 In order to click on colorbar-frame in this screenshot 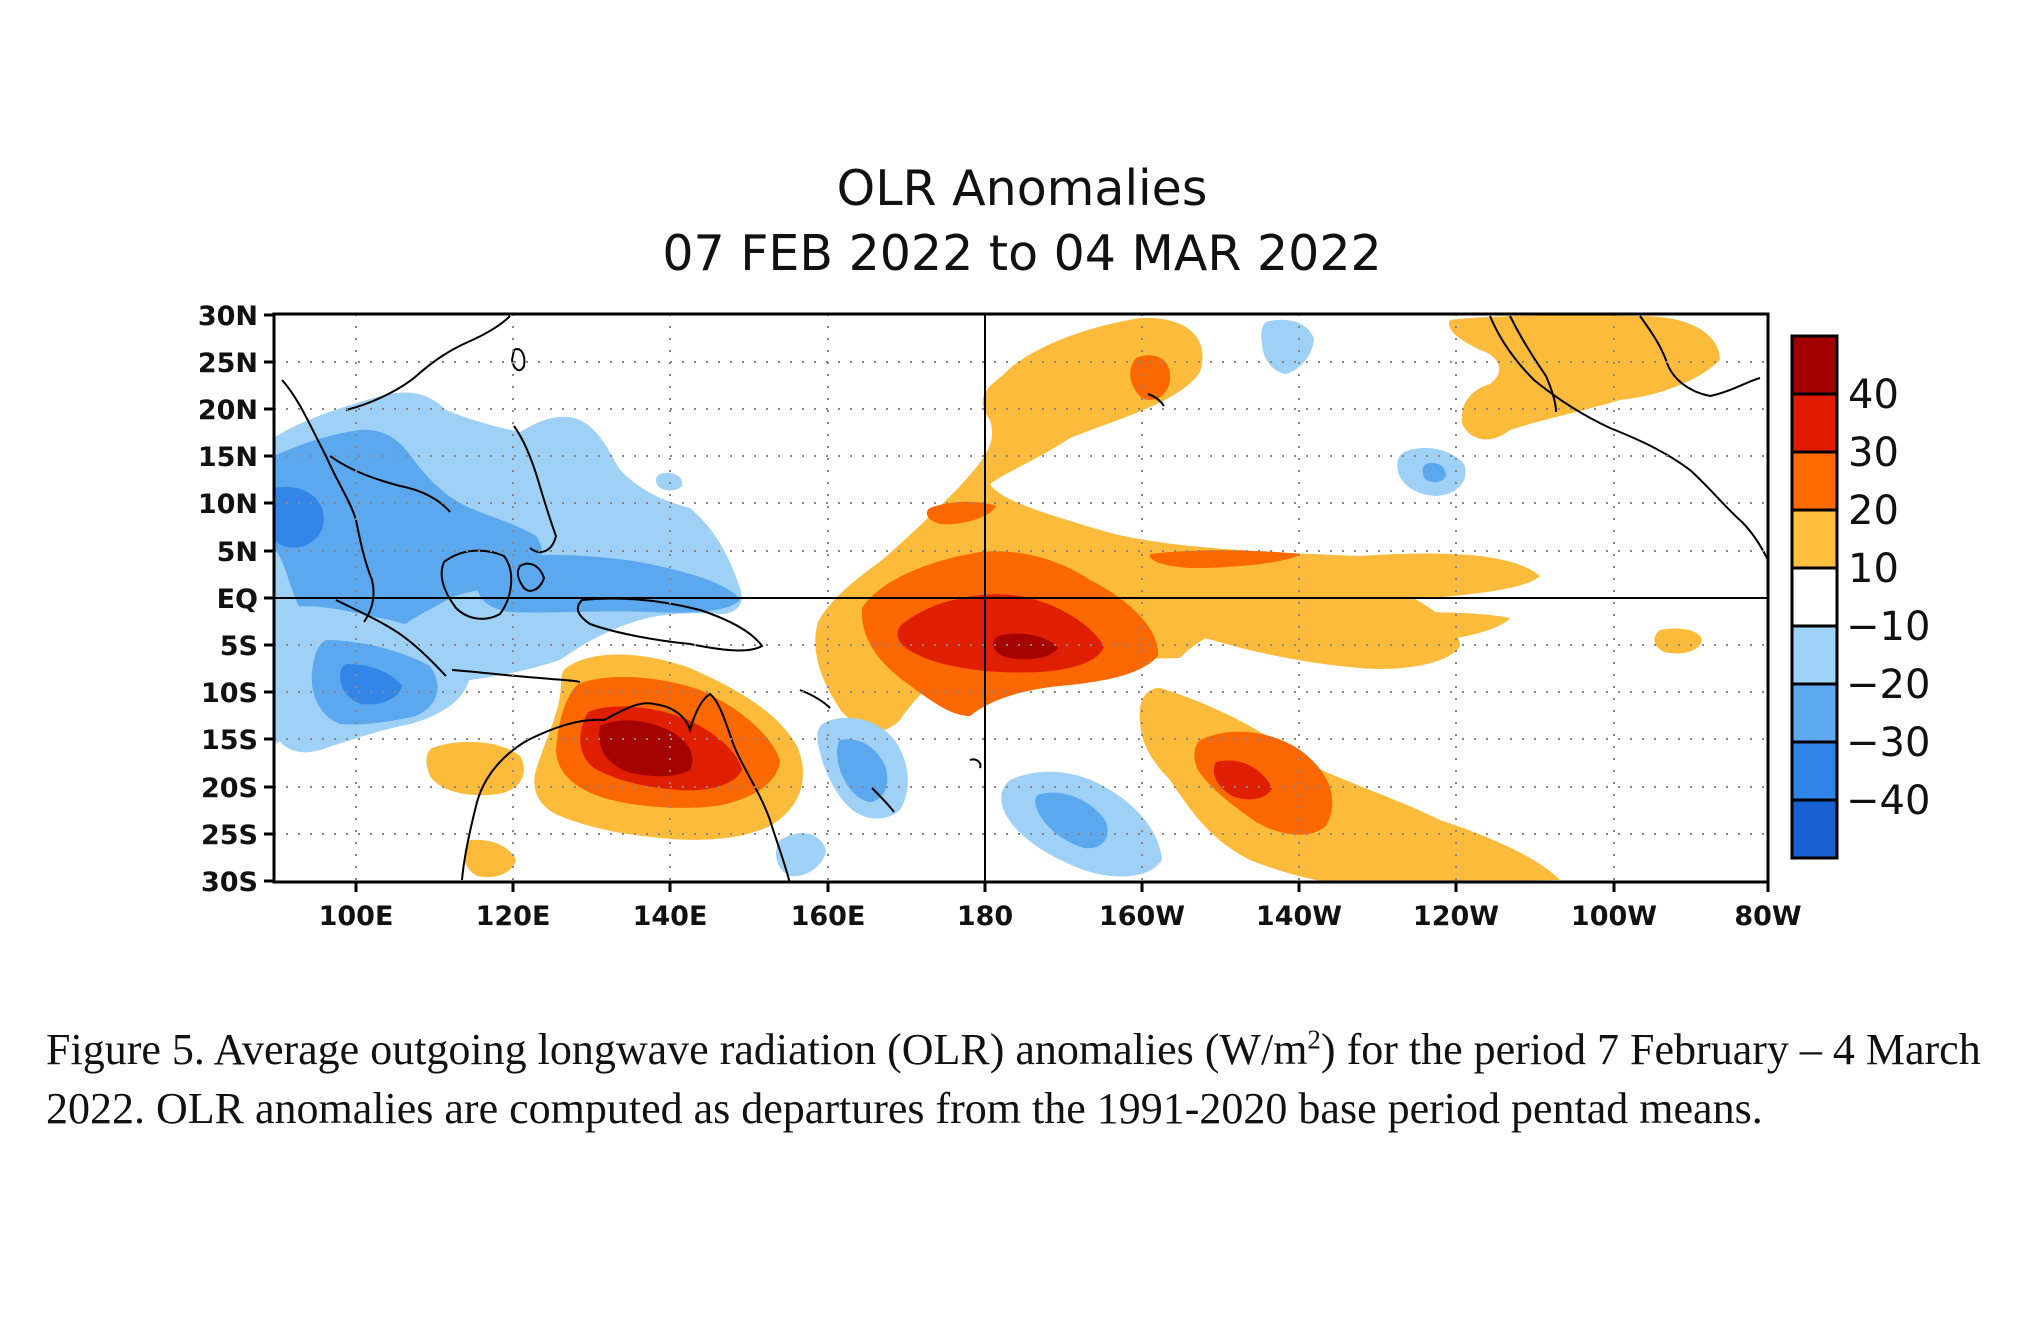, I will do `click(1814, 597)`.